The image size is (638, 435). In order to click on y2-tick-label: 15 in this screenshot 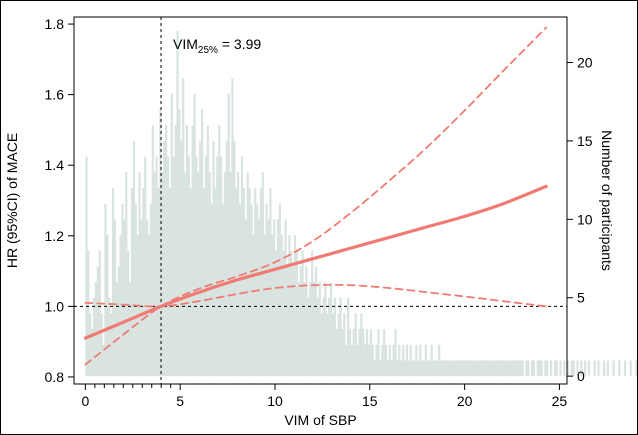, I will do `click(585, 141)`.